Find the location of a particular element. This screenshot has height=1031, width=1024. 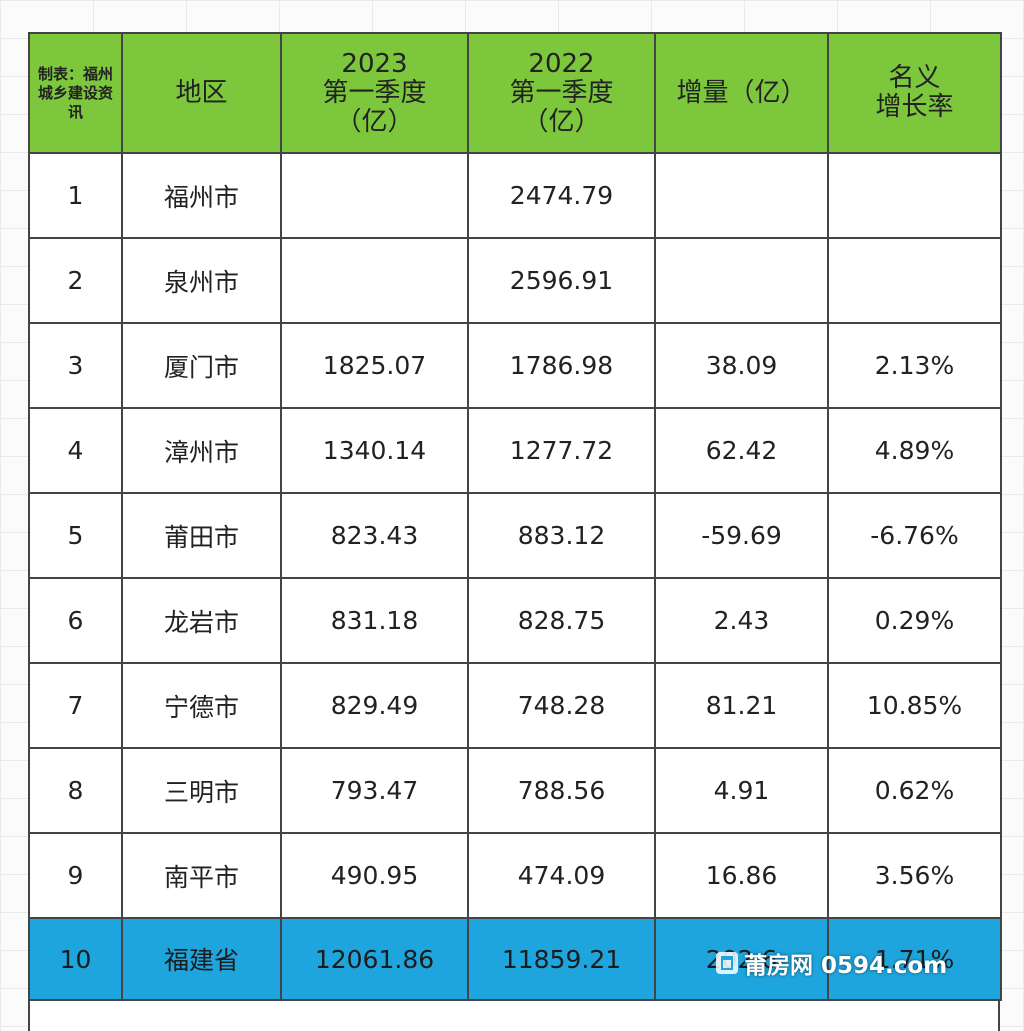

q1-2023-cell: 12061.86 is located at coordinates (374, 959).